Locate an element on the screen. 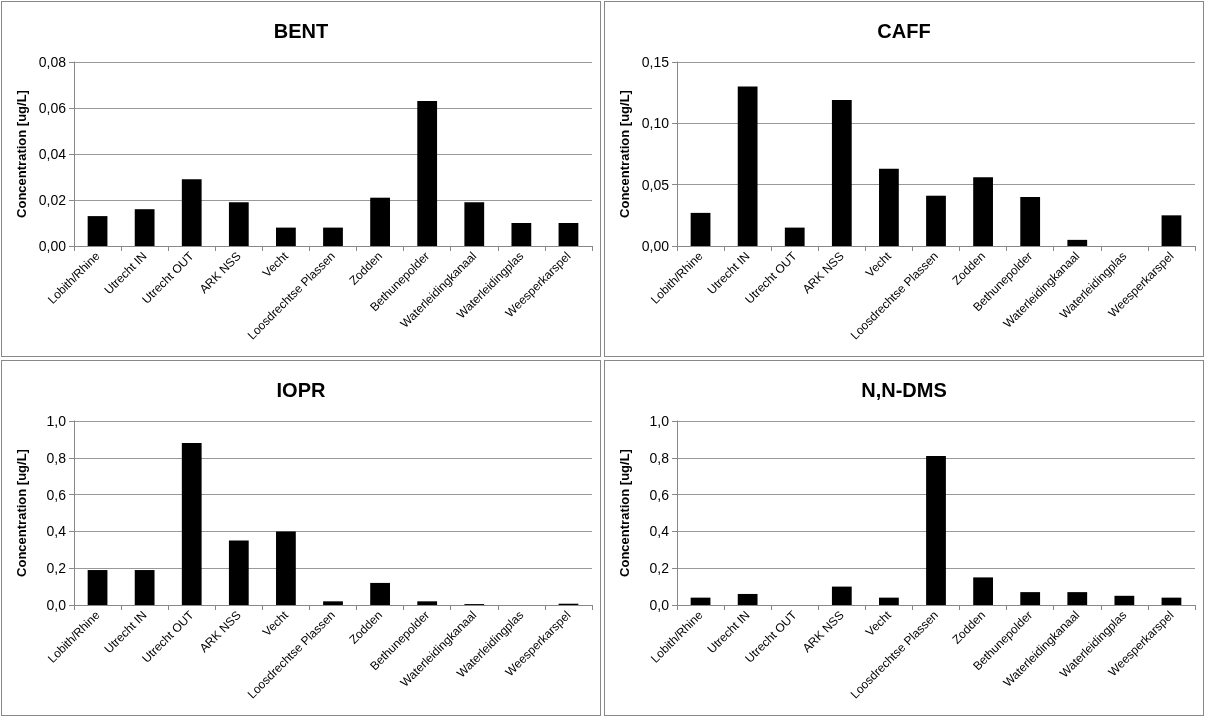 This screenshot has height=720, width=1207. y-tick-label: 0,04 is located at coordinates (52, 154).